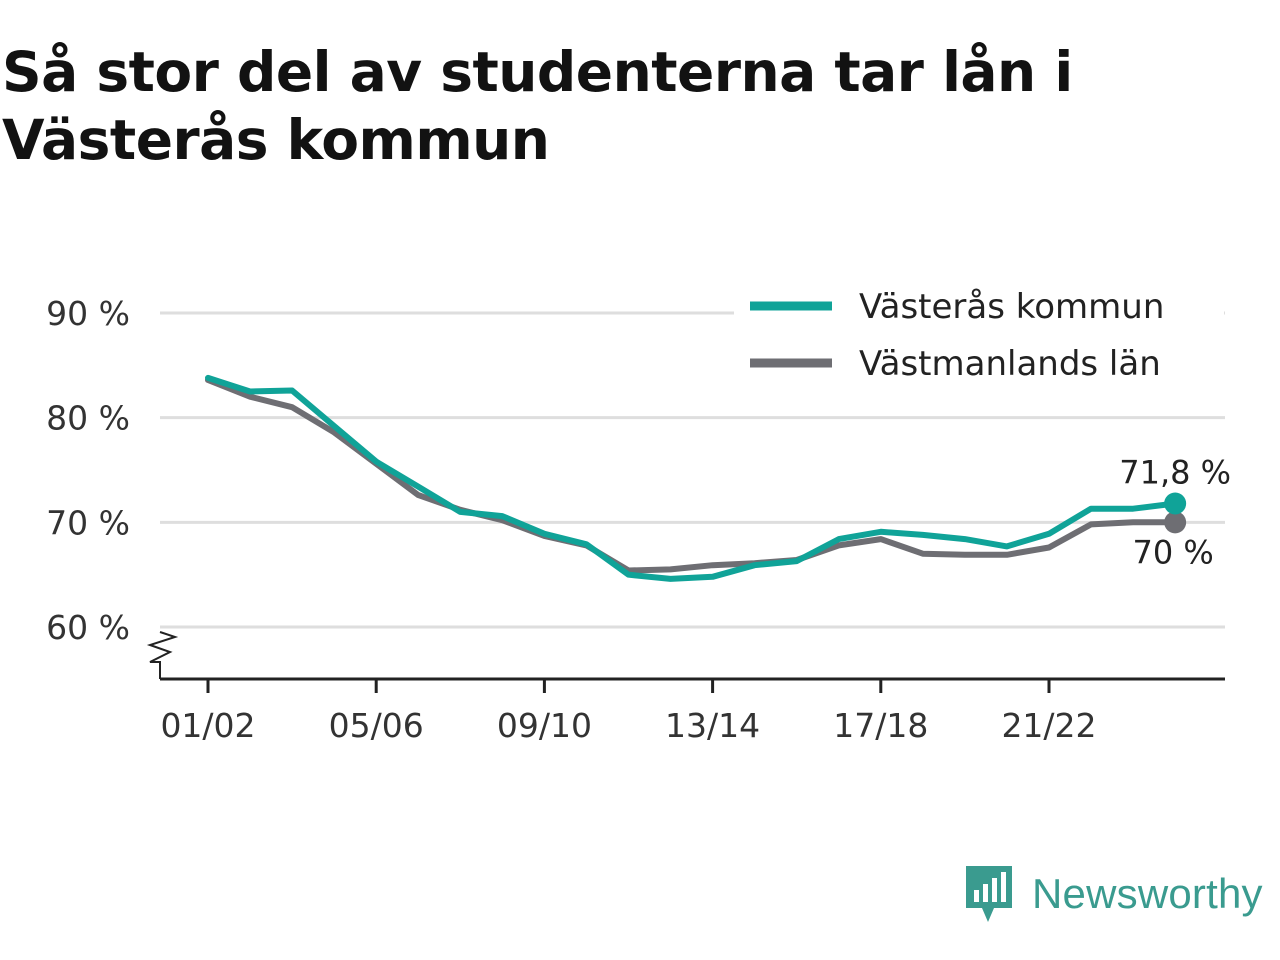  What do you see at coordinates (376, 725) in the screenshot?
I see `x-tick-label-1: 05/06` at bounding box center [376, 725].